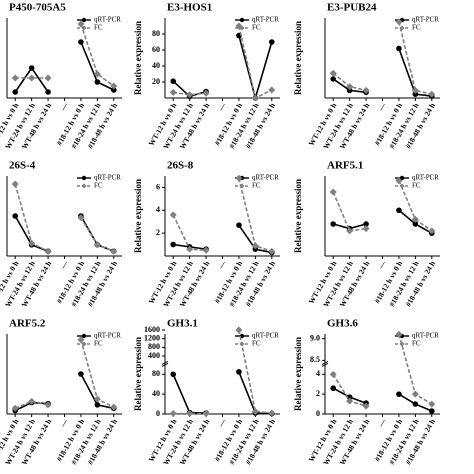 The height and width of the screenshot is (474, 474). What do you see at coordinates (154, 355) in the screenshot?
I see `y-tick-label: 400` at bounding box center [154, 355].